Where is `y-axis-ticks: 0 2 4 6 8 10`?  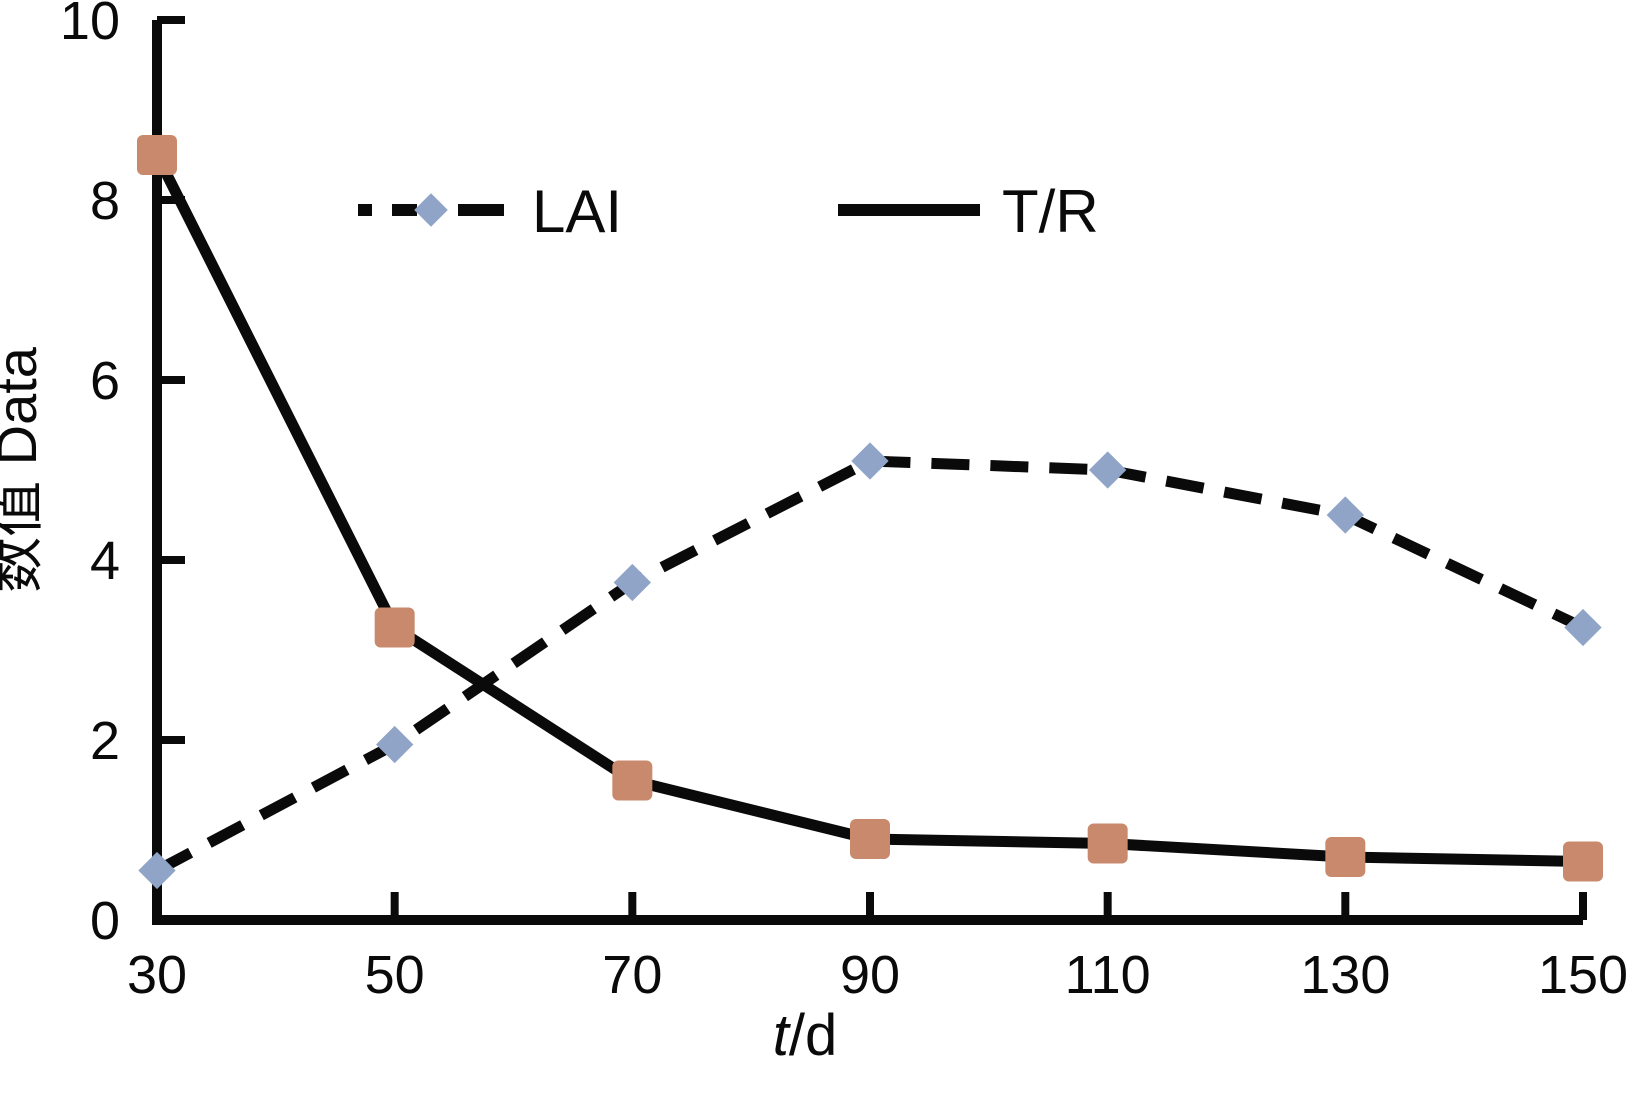
y-axis-ticks: 0 2 4 6 8 10 is located at coordinates (122, 475).